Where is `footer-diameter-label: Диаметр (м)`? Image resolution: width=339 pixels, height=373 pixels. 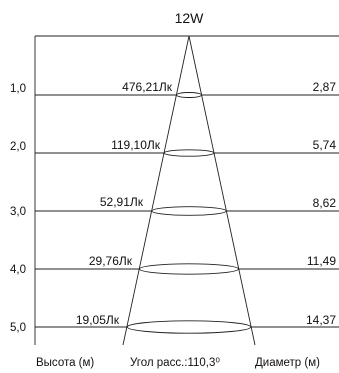
footer-diameter-label: Диаметр (м) is located at coordinates (287, 363).